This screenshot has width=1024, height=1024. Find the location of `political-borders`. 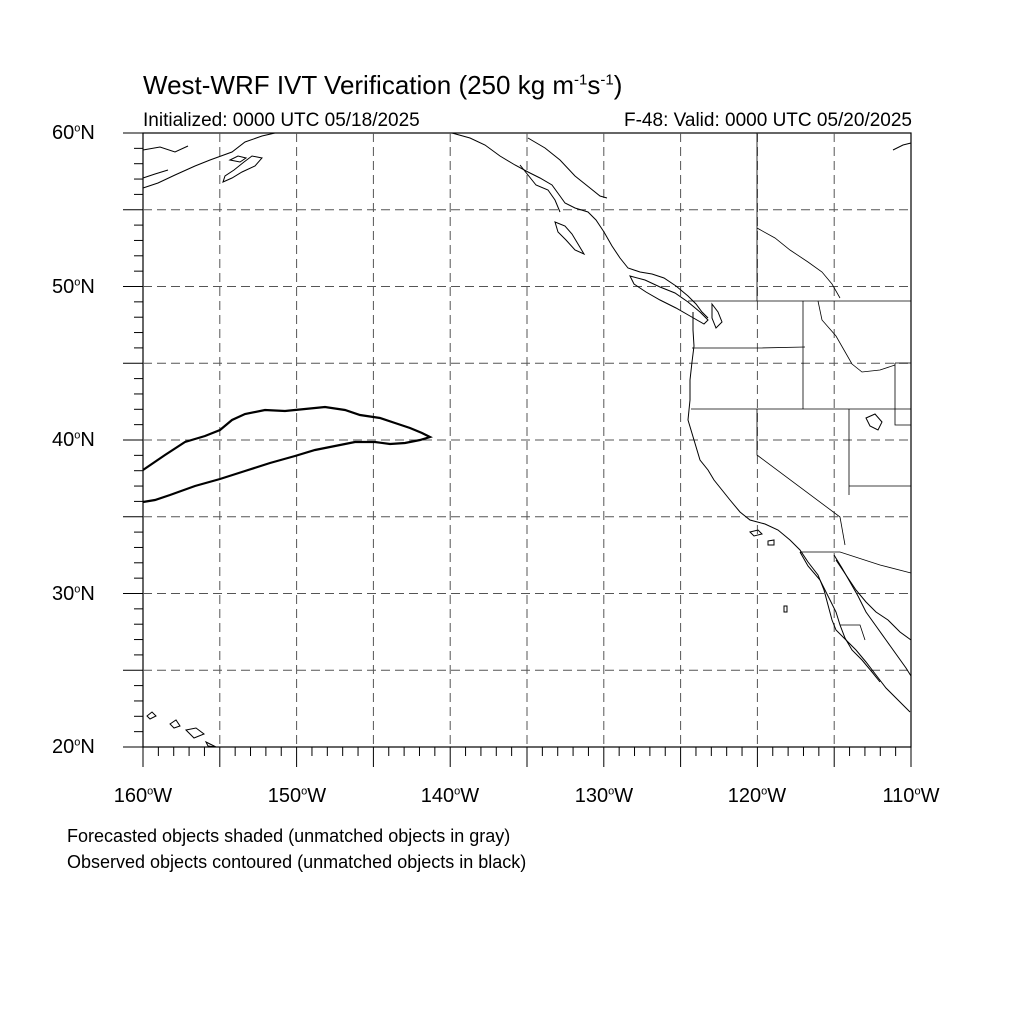

political-borders is located at coordinates (800, 387).